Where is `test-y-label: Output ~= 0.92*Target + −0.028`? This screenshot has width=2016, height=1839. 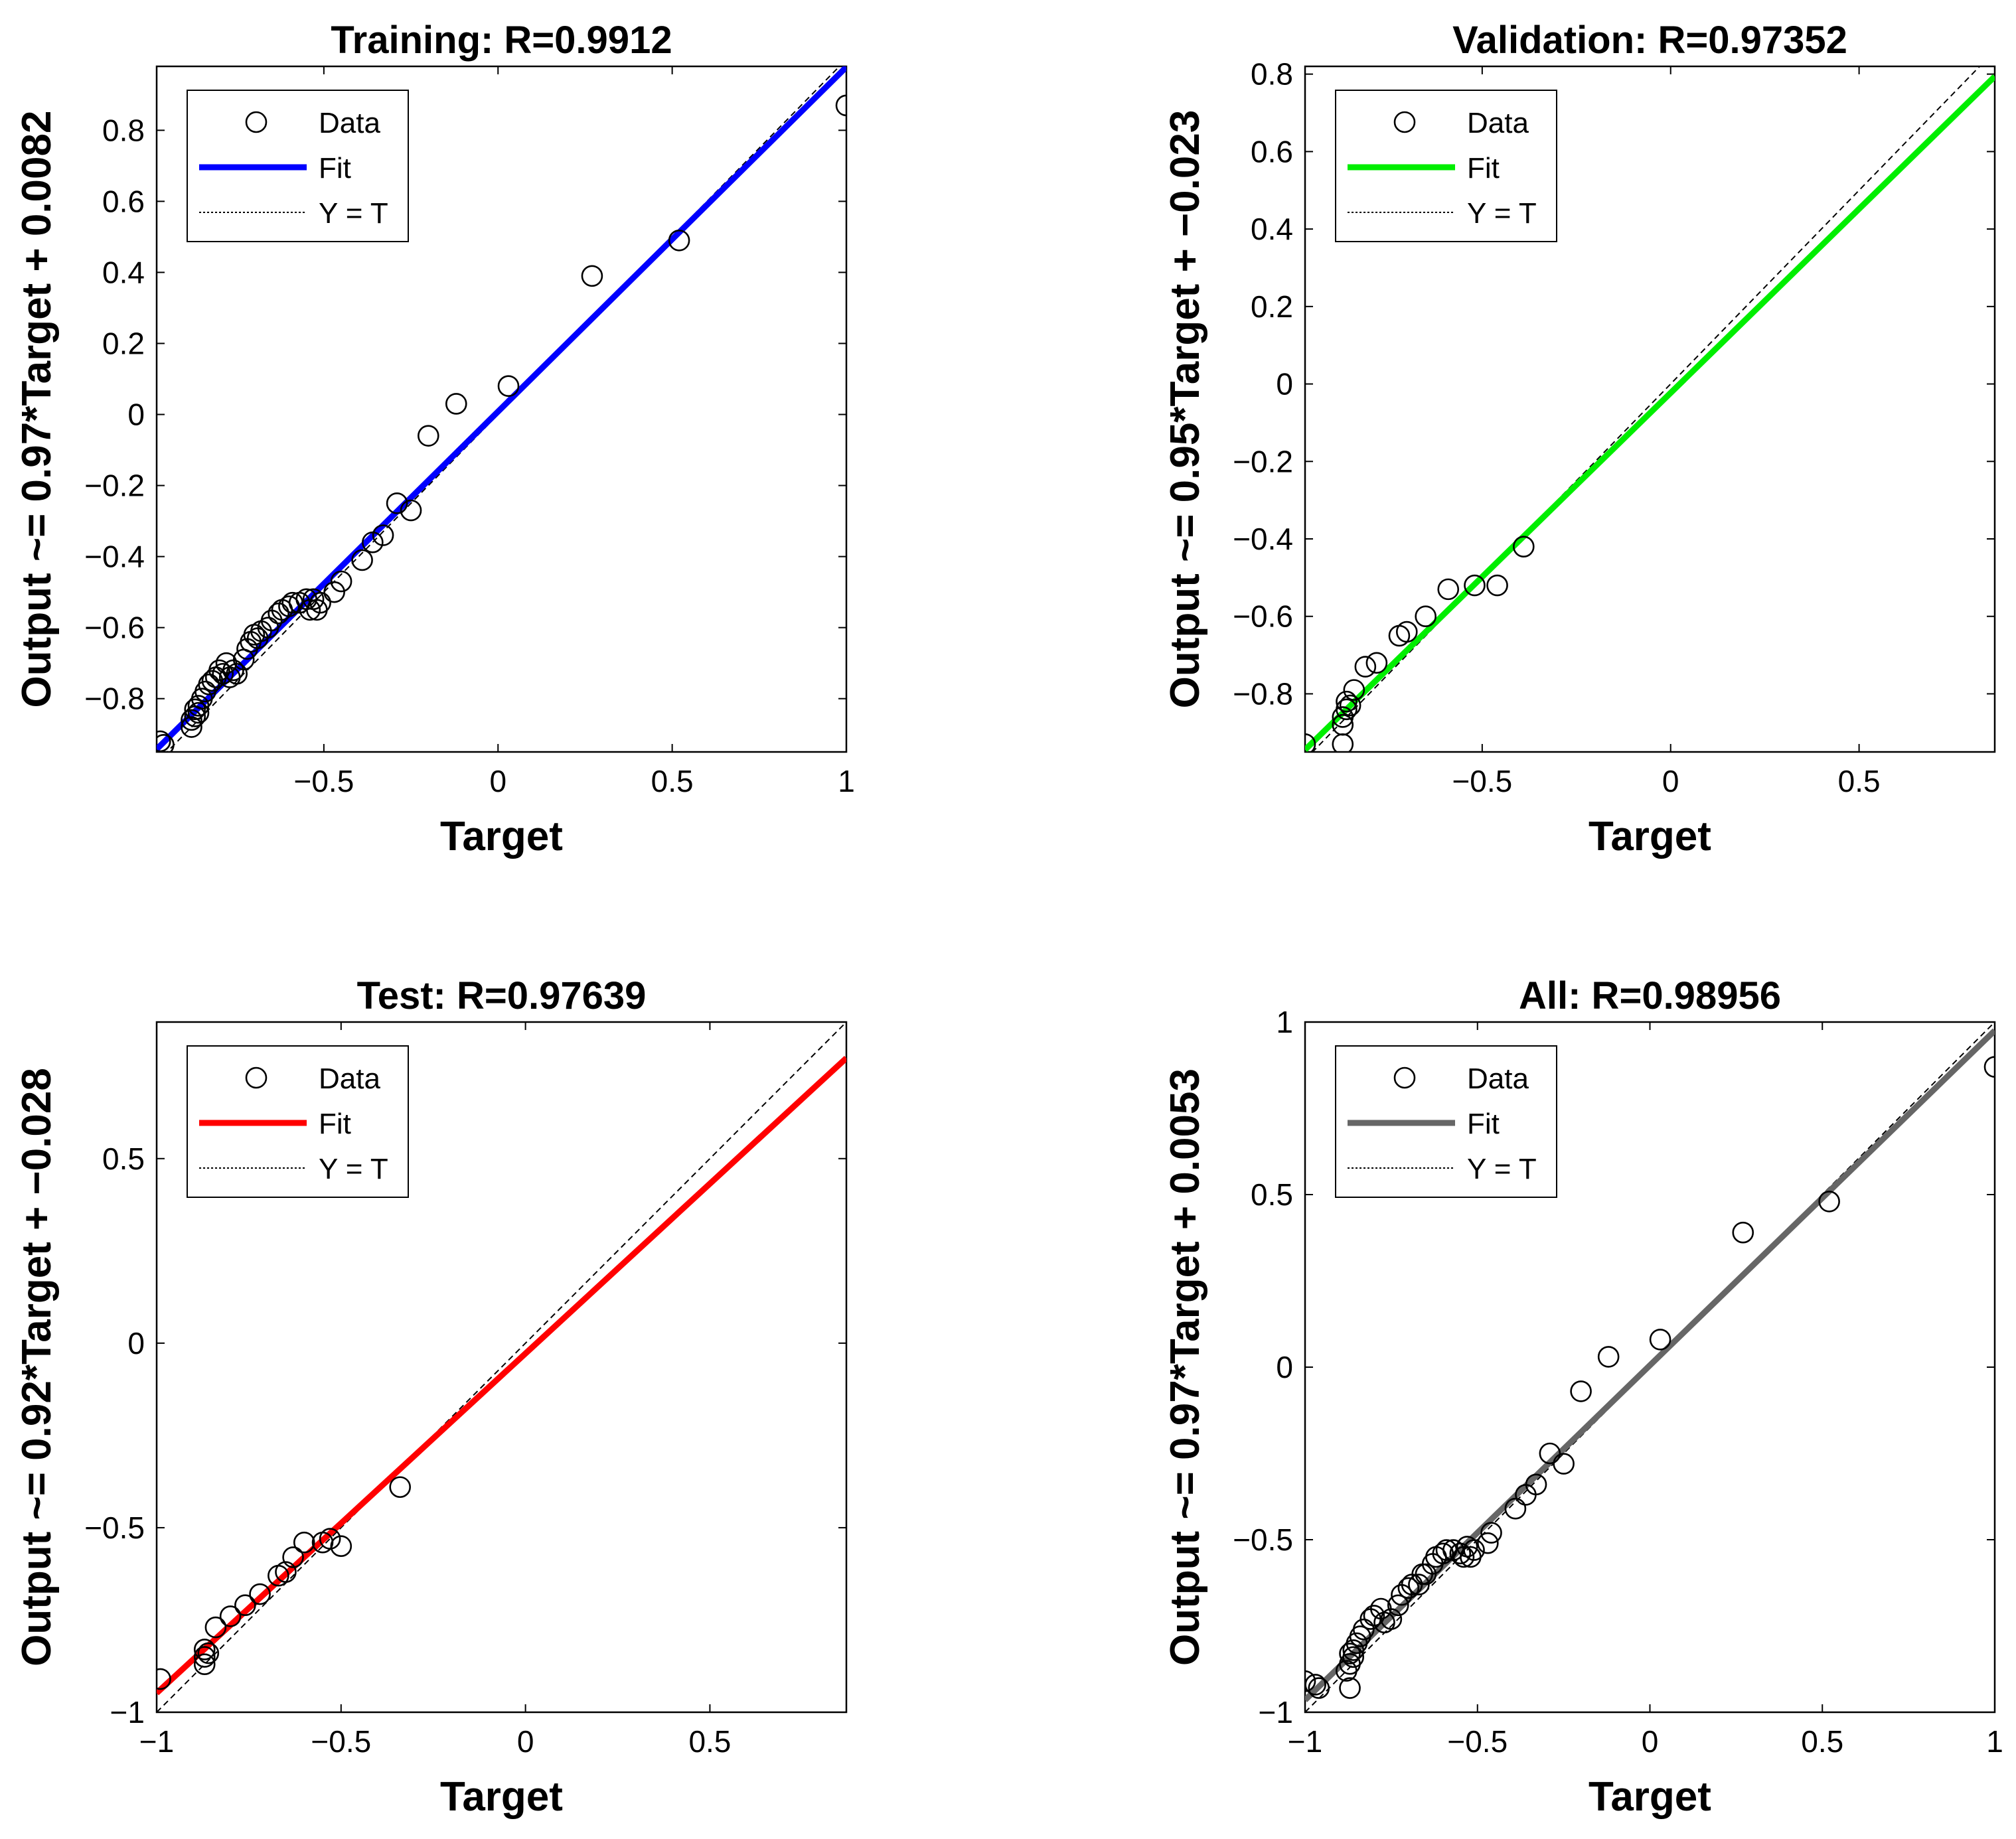 test-y-label: Output ~= 0.92*Target + −0.028 is located at coordinates (37, 1367).